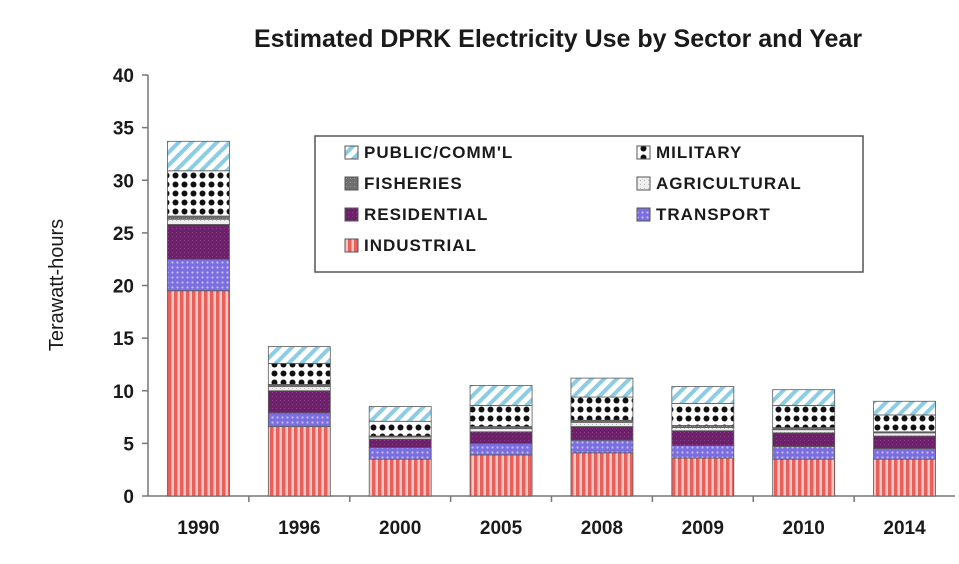 The height and width of the screenshot is (564, 959). What do you see at coordinates (713, 214) in the screenshot?
I see `legend-label: TRANSPORT` at bounding box center [713, 214].